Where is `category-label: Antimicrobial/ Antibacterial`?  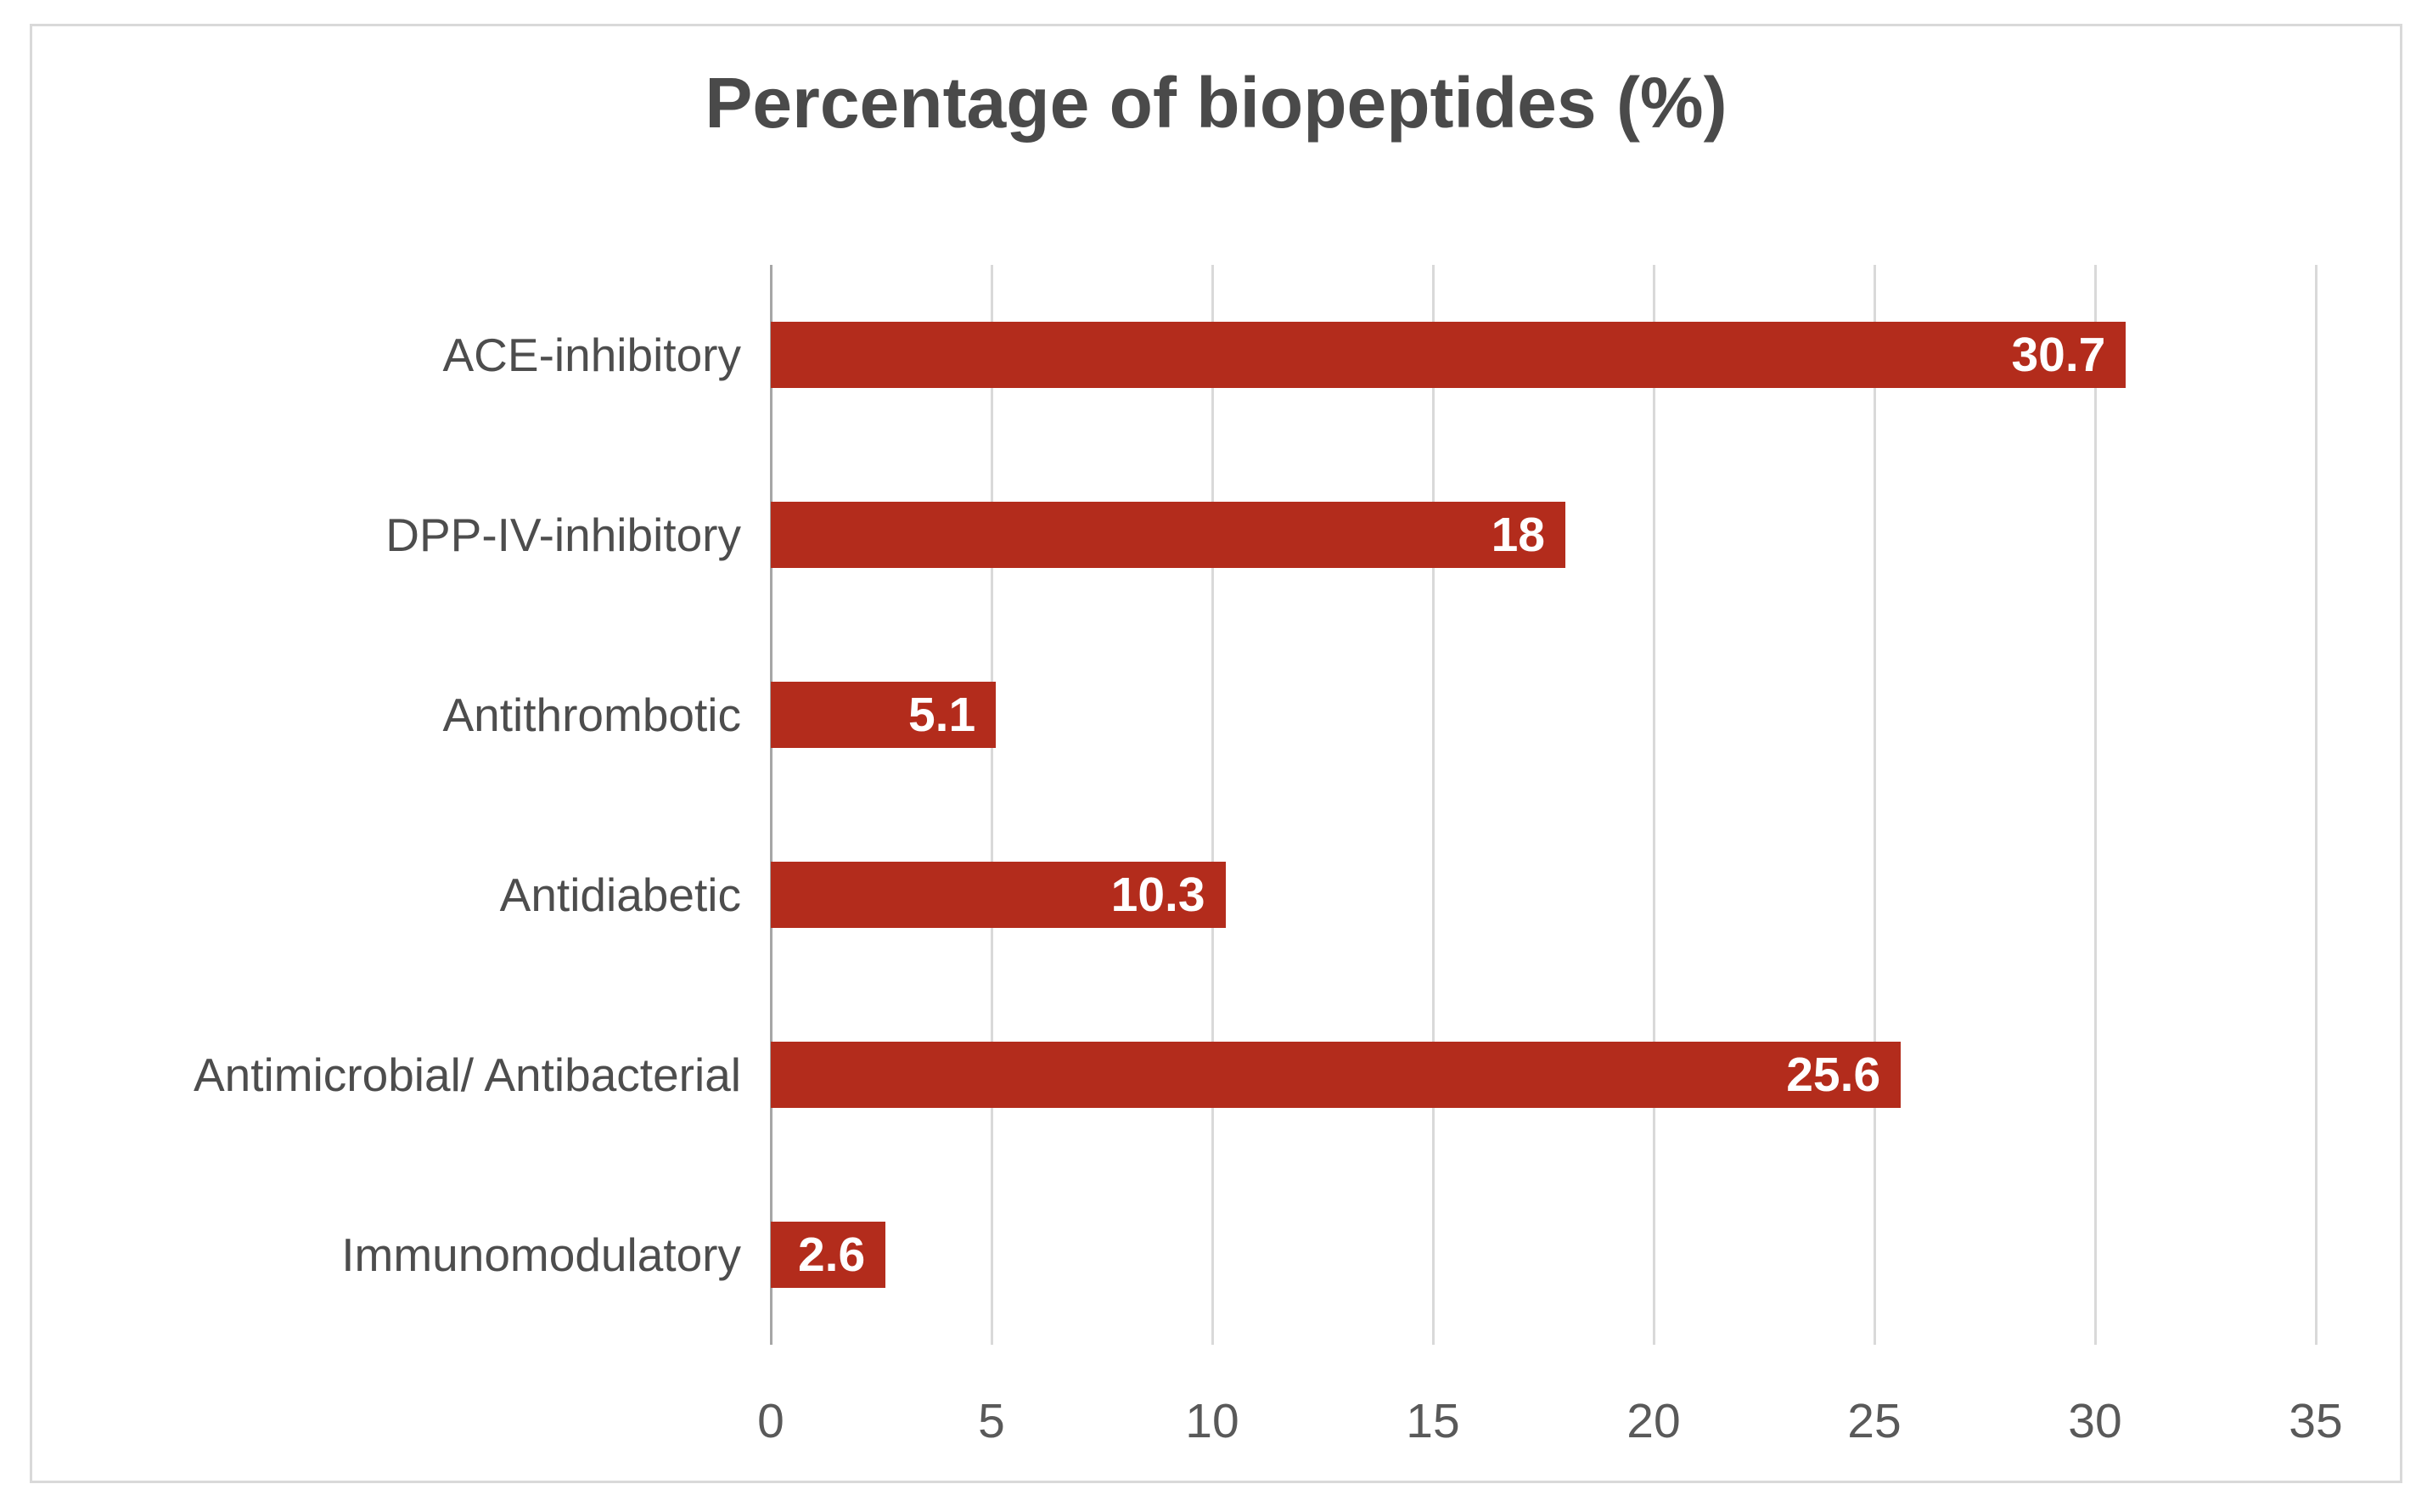
category-label: Antimicrobial/ Antibacterial is located at coordinates (467, 1074).